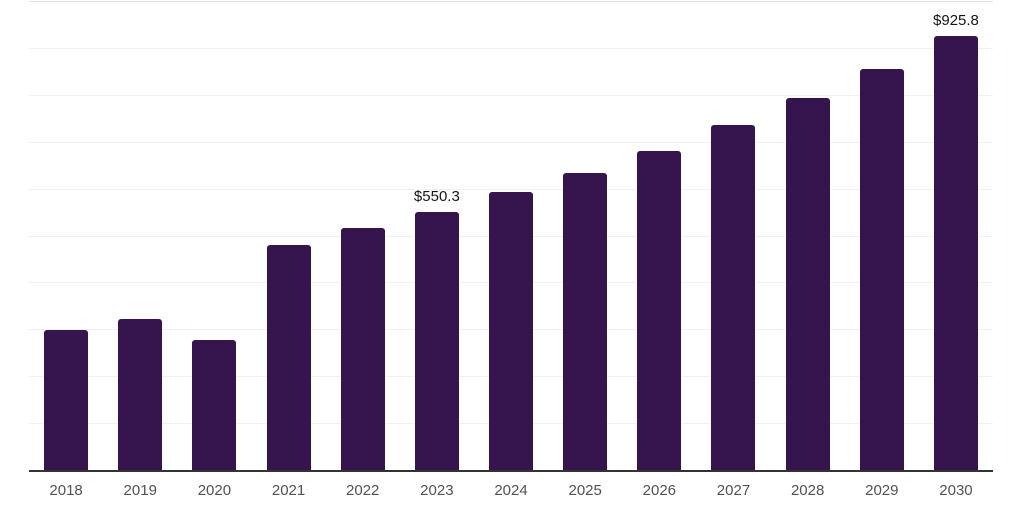  Describe the element at coordinates (140, 490) in the screenshot. I see `x-tick-label: 2019` at that location.